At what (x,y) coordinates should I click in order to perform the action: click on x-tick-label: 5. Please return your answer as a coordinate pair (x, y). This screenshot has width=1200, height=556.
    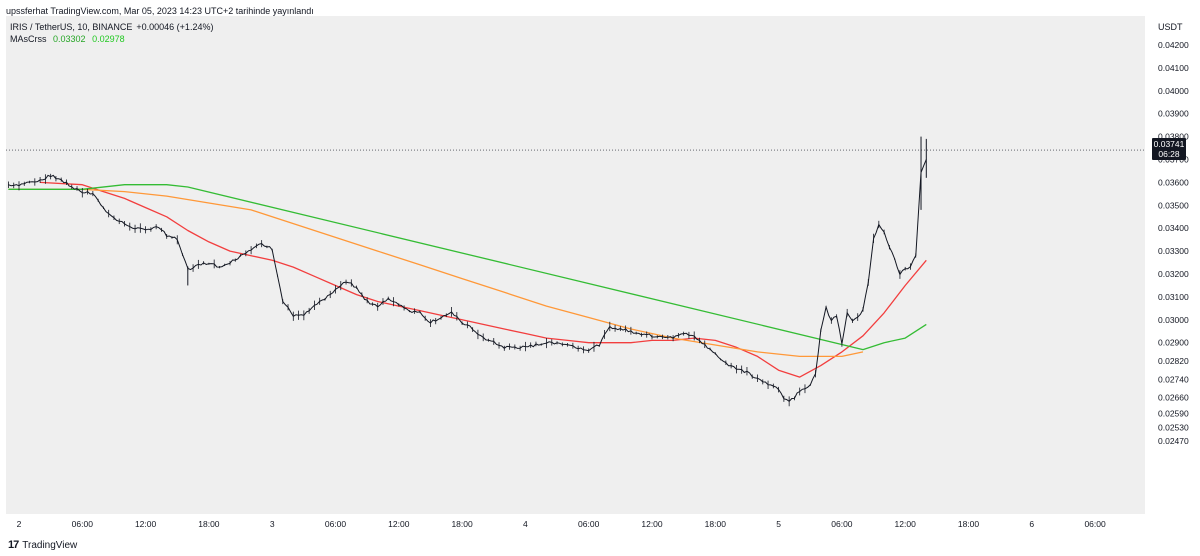
    Looking at the image, I should click on (778, 524).